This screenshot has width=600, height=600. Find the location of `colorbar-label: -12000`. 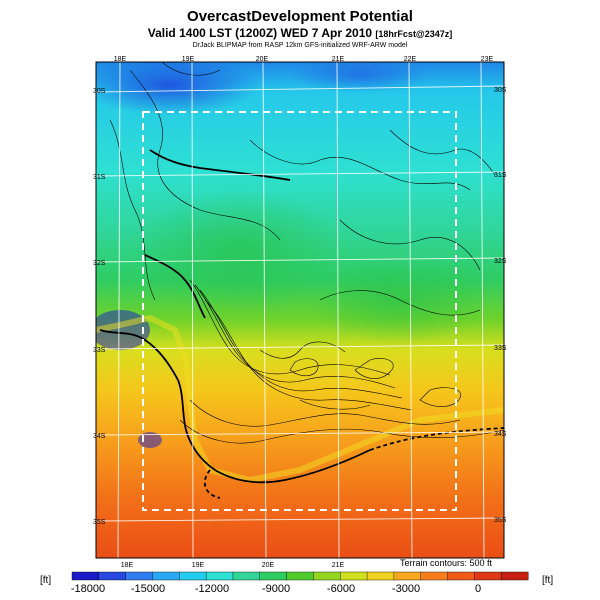

colorbar-label: -12000 is located at coordinates (212, 589).